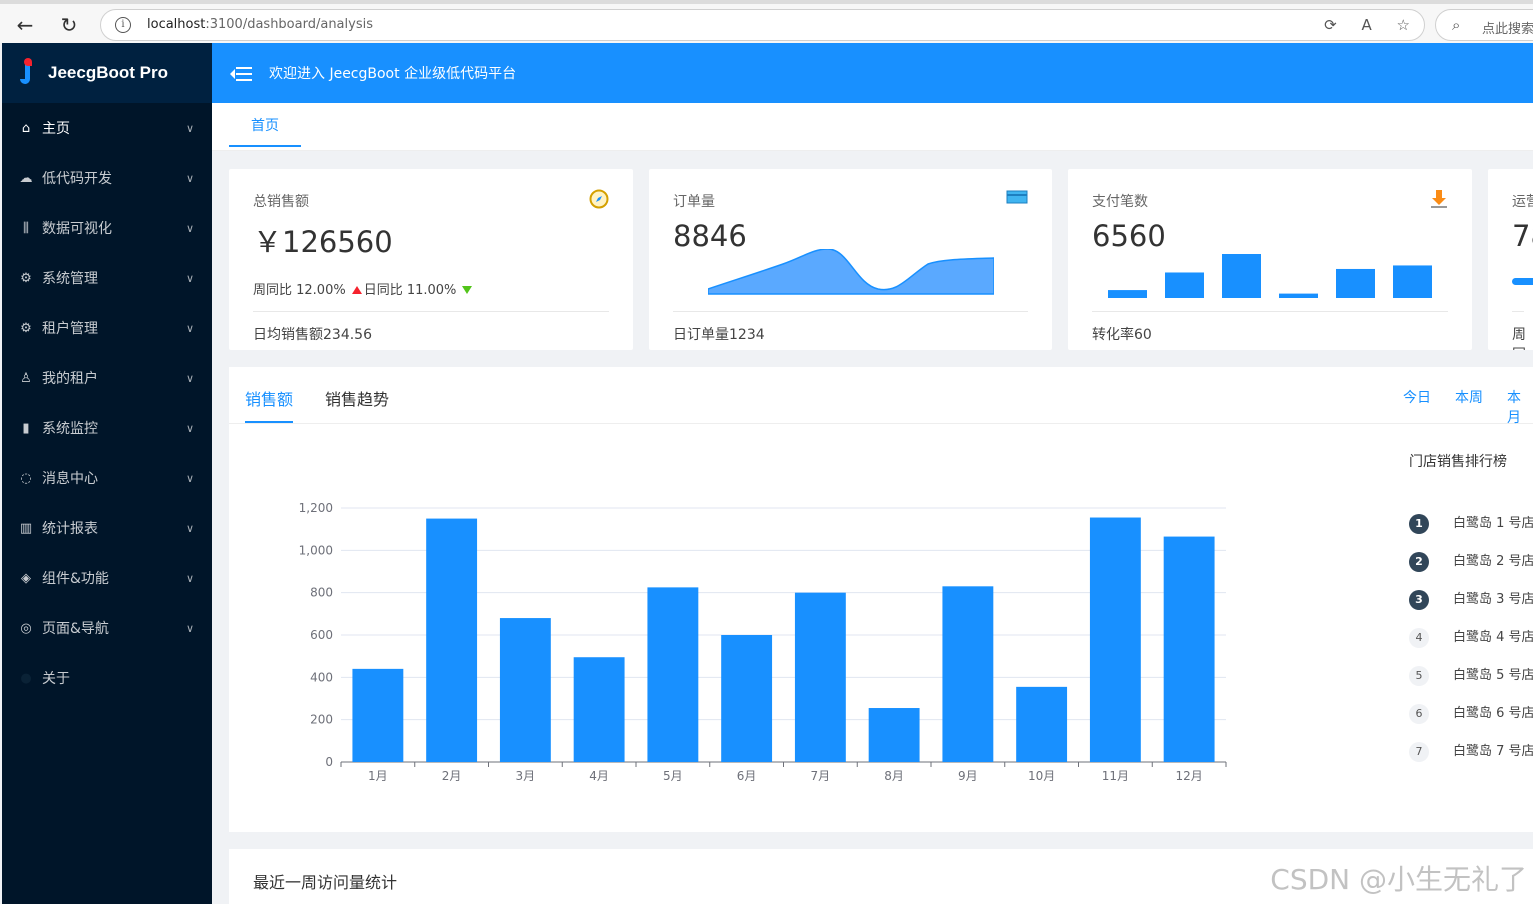 This screenshot has width=1533, height=904. I want to click on tab-sales-trend: 销售趋势, so click(357, 399).